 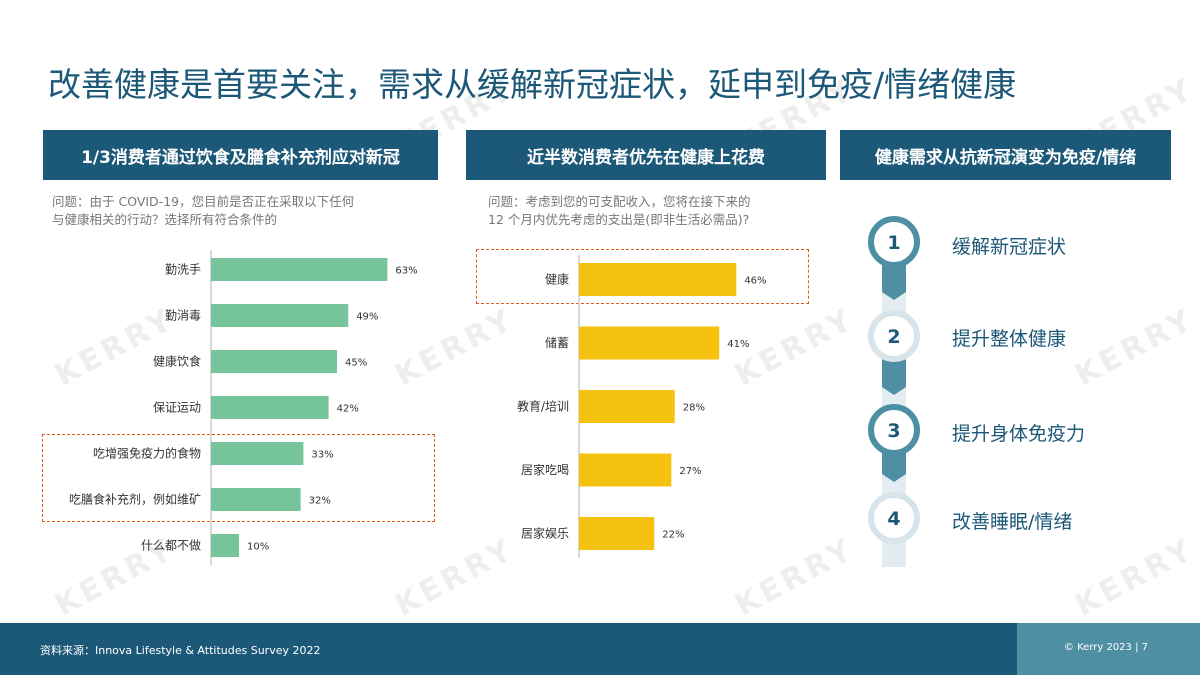 I want to click on step-label-1: 缓解新冠症状, so click(x=1009, y=247).